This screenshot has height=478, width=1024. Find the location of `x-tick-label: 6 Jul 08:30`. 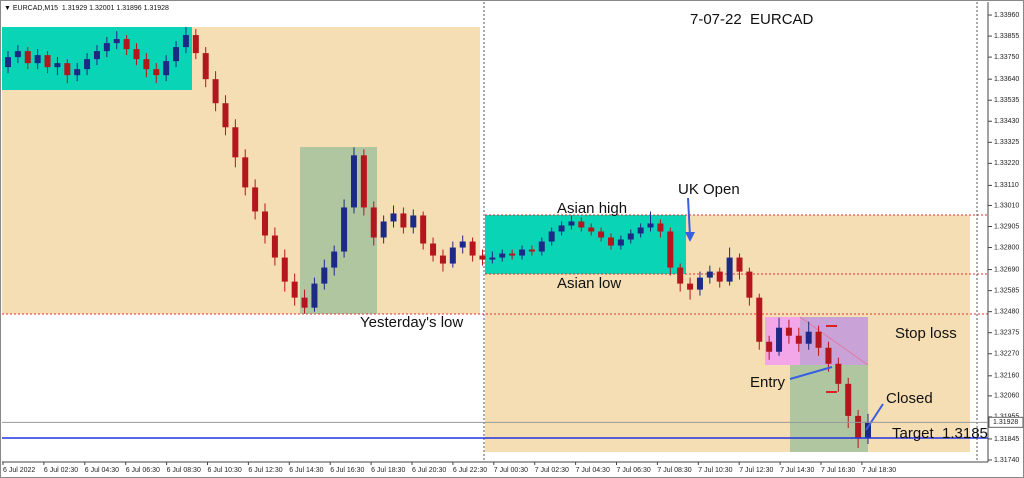

x-tick-label: 6 Jul 08:30 is located at coordinates (184, 470).